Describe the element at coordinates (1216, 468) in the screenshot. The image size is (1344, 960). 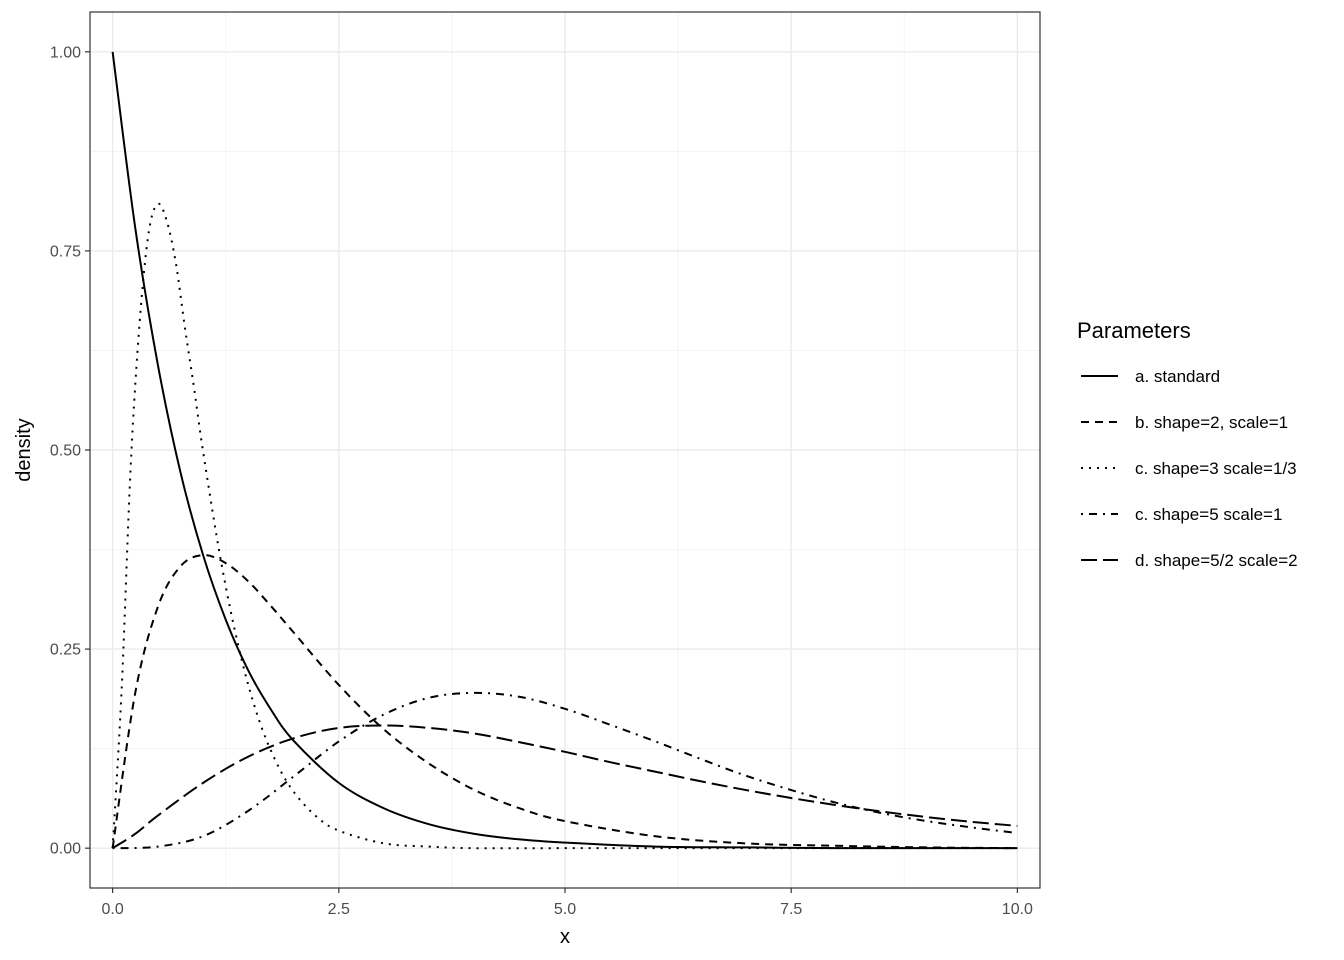
I see `legend-label-3: c. shape=3 scale=1/3` at that location.